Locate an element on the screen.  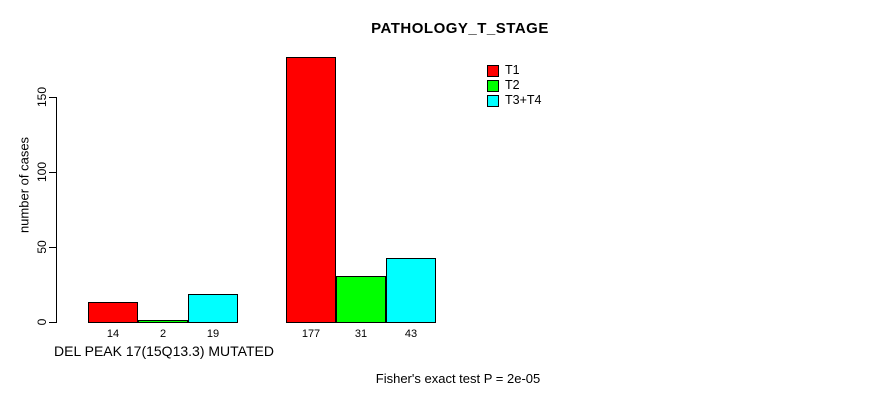
legend-label: T1 is located at coordinates (512, 70).